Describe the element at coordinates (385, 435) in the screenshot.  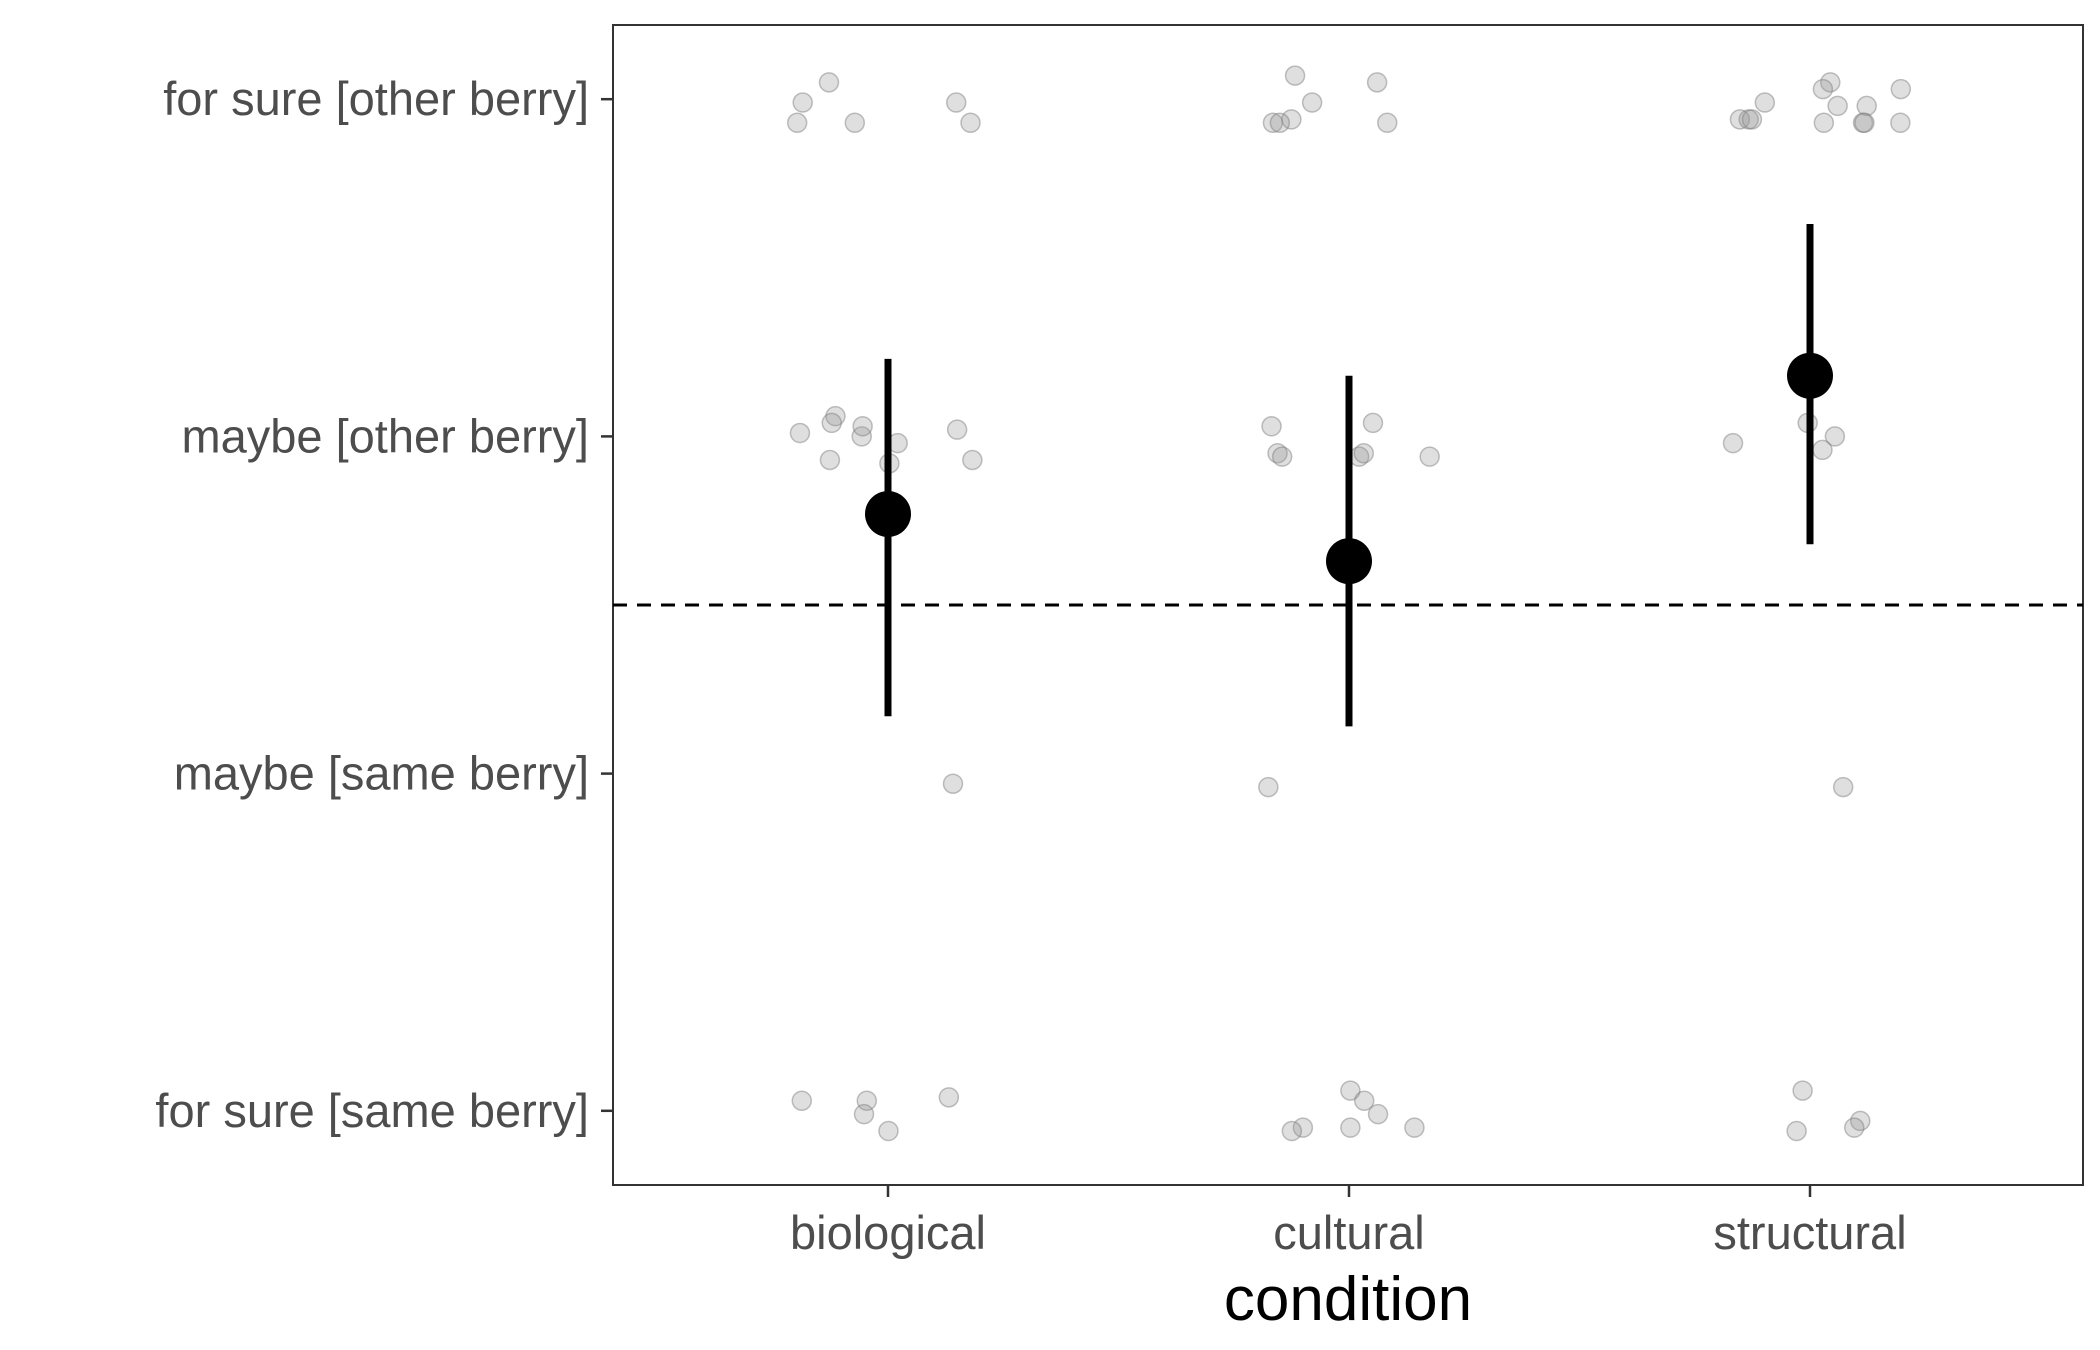
I see `y-tick-label: maybe [other berry]` at that location.